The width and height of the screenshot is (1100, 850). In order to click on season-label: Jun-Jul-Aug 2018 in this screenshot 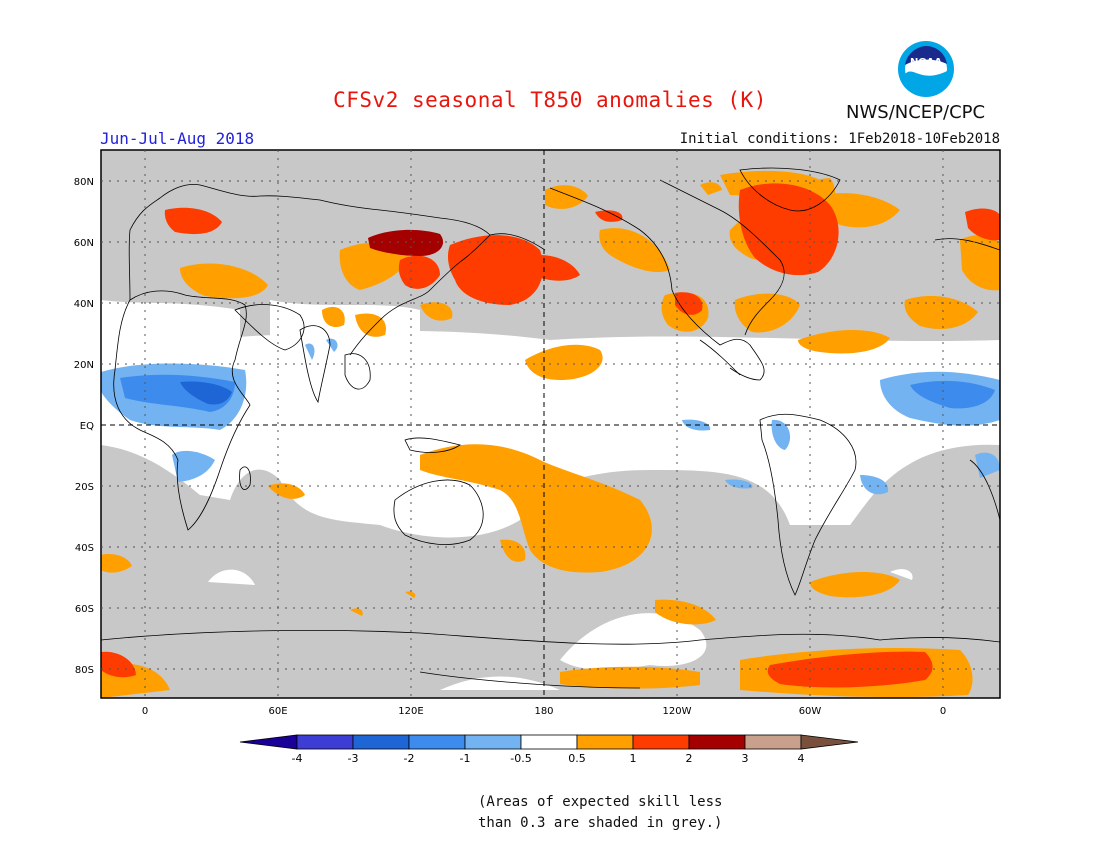, I will do `click(177, 138)`.